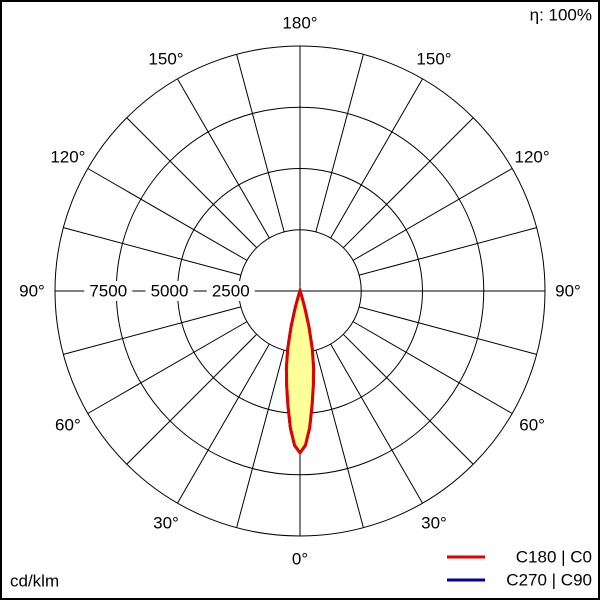 The image size is (600, 605). Describe the element at coordinates (34, 580) in the screenshot. I see `unit-label: cd/klm` at that location.